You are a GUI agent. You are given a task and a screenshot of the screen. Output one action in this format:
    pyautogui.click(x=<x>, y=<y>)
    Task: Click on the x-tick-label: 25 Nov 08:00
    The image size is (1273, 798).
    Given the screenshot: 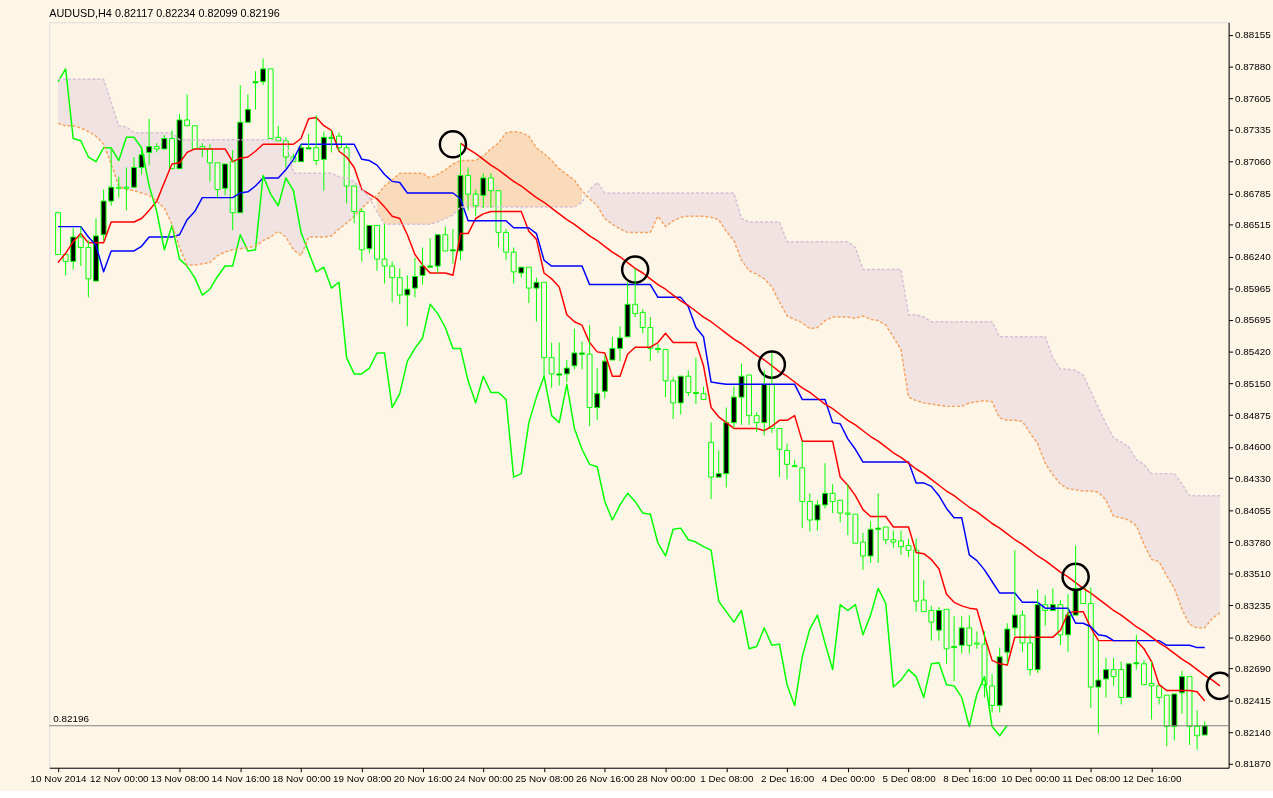 What is the action you would take?
    pyautogui.click(x=545, y=779)
    